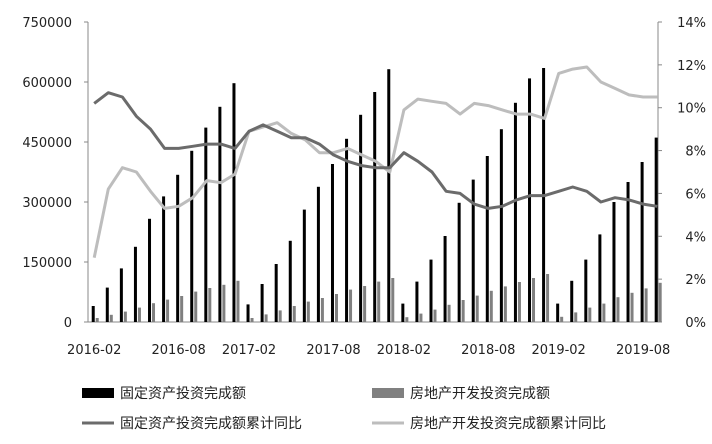 This screenshot has width=712, height=444. What do you see at coordinates (508, 424) in the screenshot?
I see `legend-real-estate-line-label: 房地产开发投资完成额累计同比` at bounding box center [508, 424].